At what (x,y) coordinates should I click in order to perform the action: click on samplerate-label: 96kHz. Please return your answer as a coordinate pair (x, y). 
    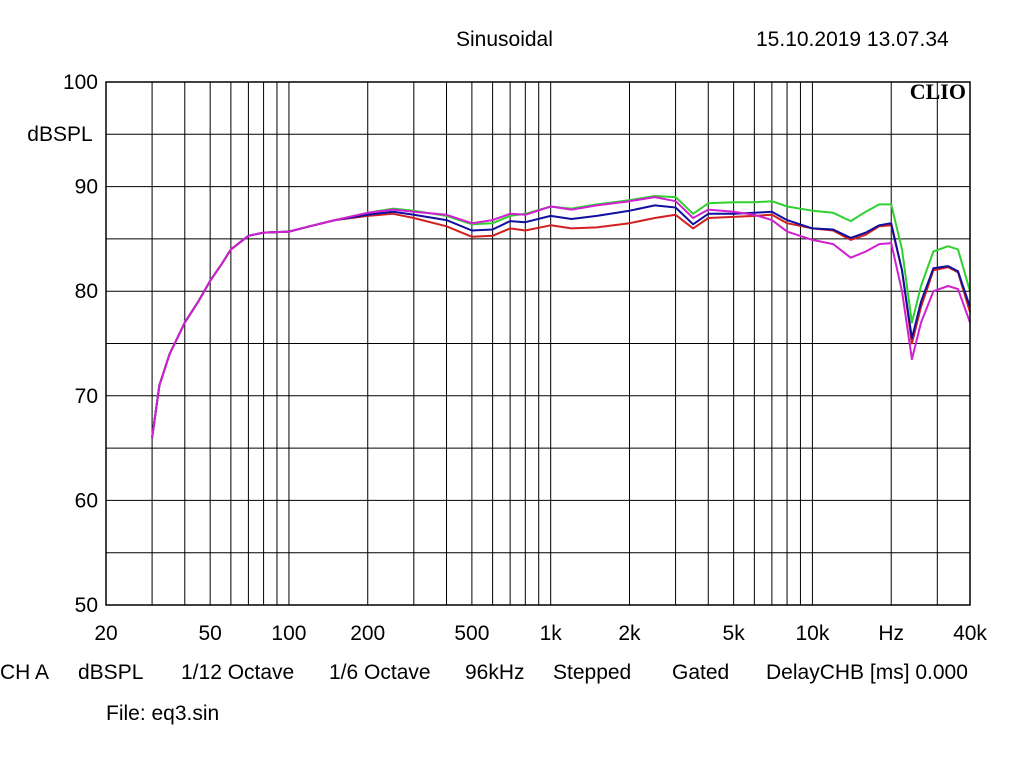
    Looking at the image, I should click on (495, 672).